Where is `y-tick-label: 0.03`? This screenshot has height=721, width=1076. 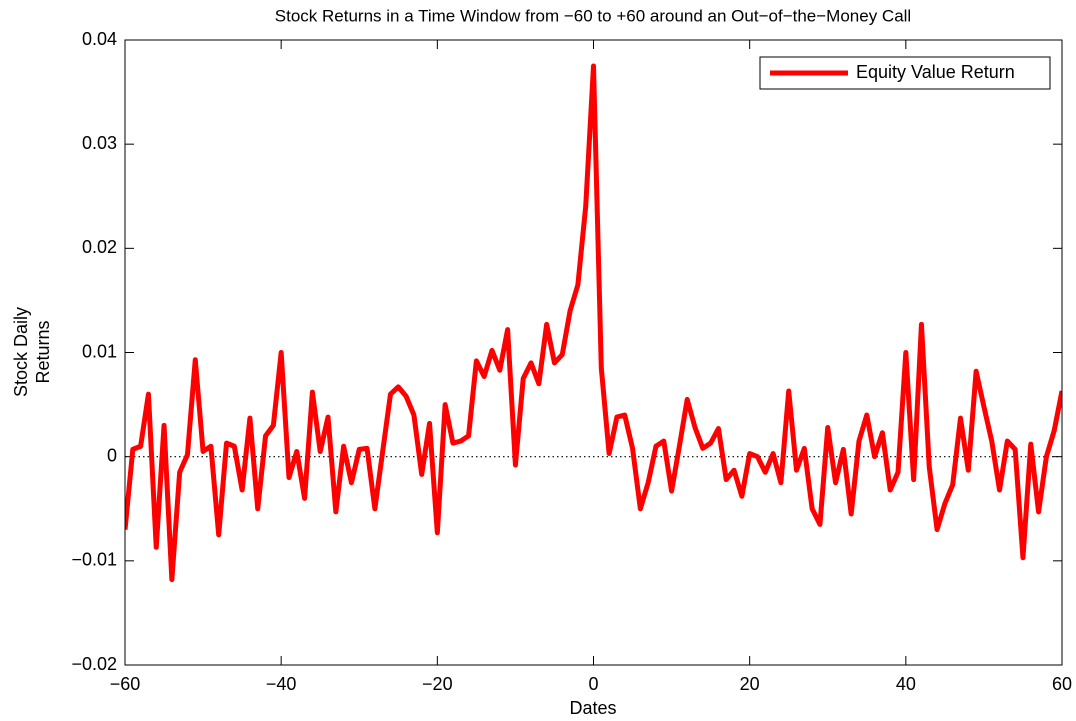
y-tick-label: 0.03 is located at coordinates (99, 143).